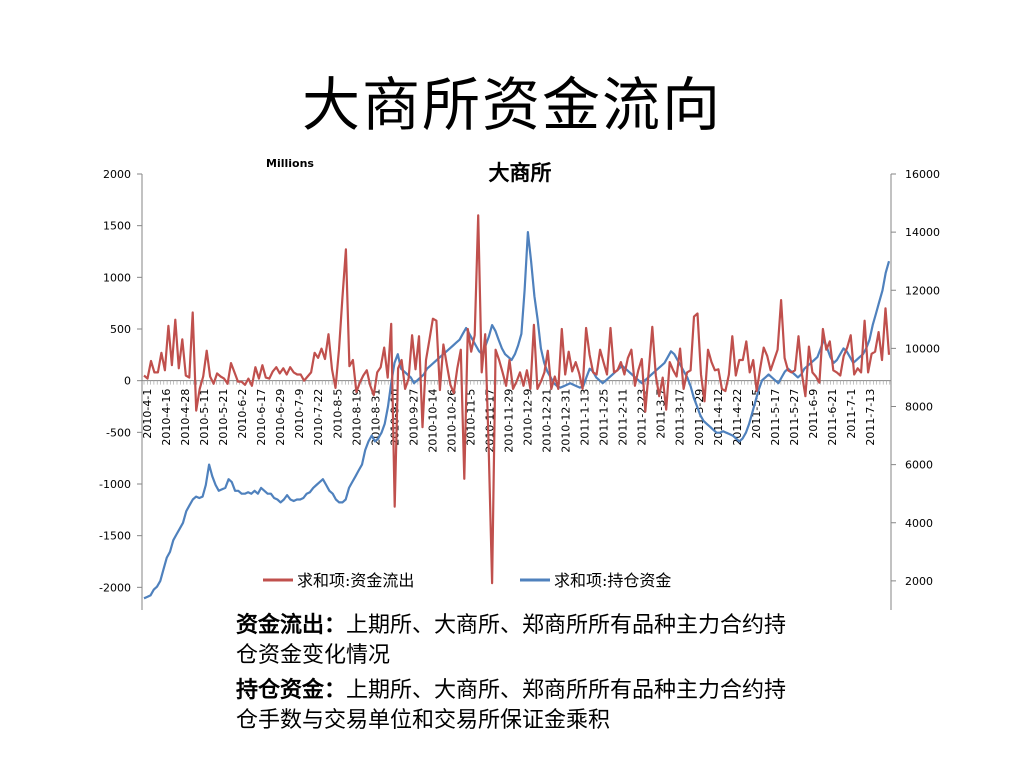 This screenshot has height=768, width=1024. I want to click on x-tick-label: 2010-4-16, so click(166, 417).